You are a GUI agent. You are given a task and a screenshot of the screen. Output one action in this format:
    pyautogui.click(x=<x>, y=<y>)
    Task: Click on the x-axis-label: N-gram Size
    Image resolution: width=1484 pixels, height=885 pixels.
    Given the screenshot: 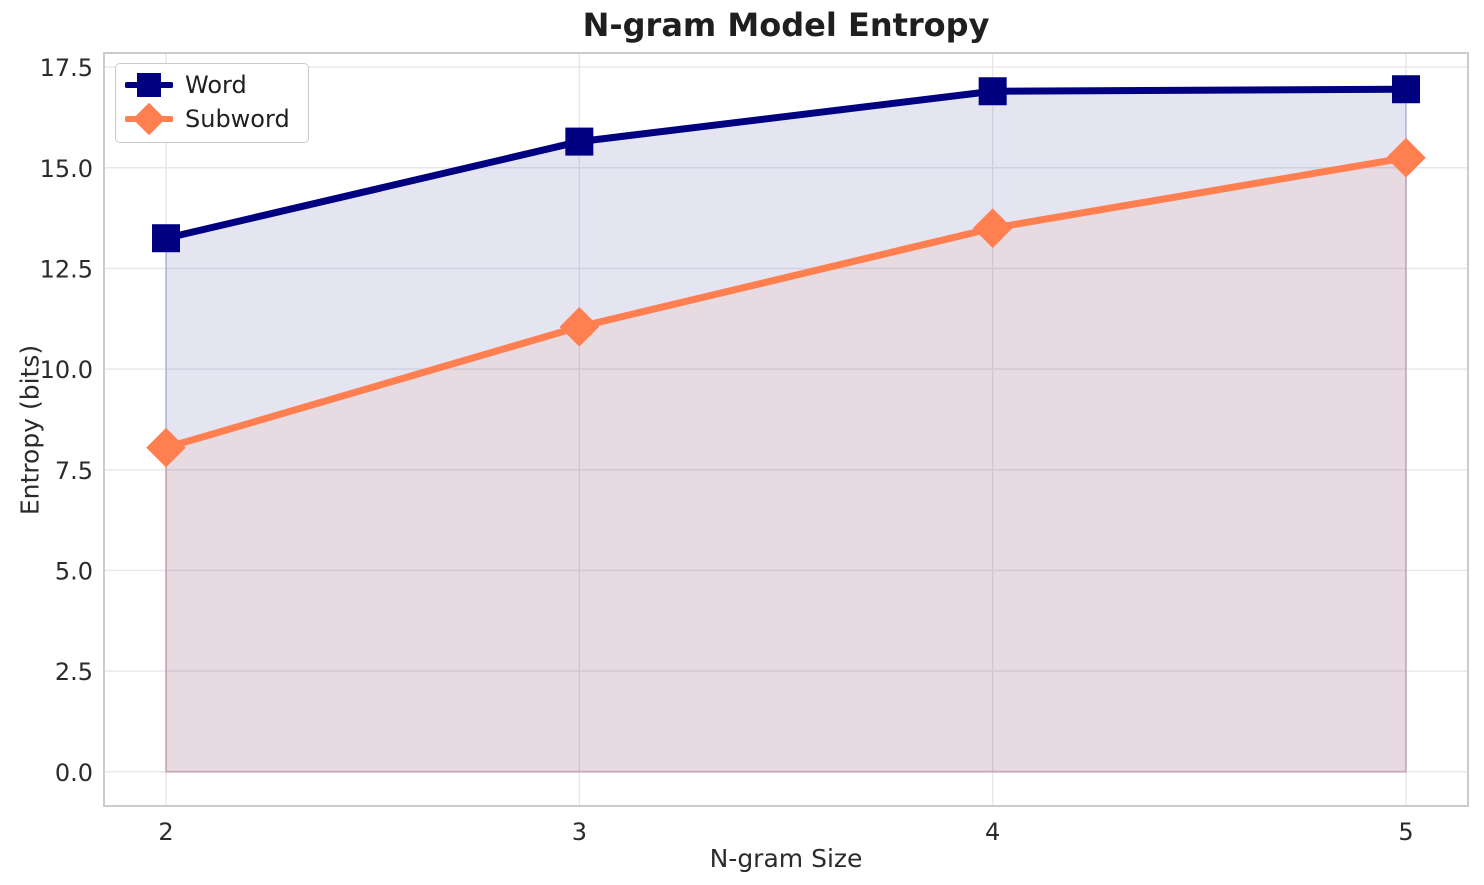 What is the action you would take?
    pyautogui.click(x=786, y=858)
    